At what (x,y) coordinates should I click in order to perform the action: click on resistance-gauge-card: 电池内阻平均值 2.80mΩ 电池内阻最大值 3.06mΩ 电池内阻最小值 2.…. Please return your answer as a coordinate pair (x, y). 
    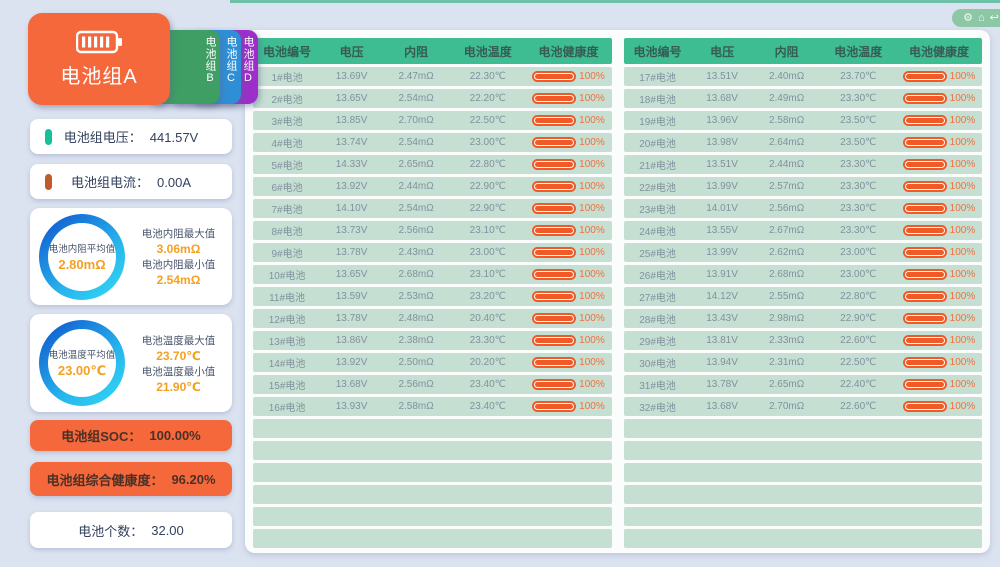
    Looking at the image, I should click on (131, 256).